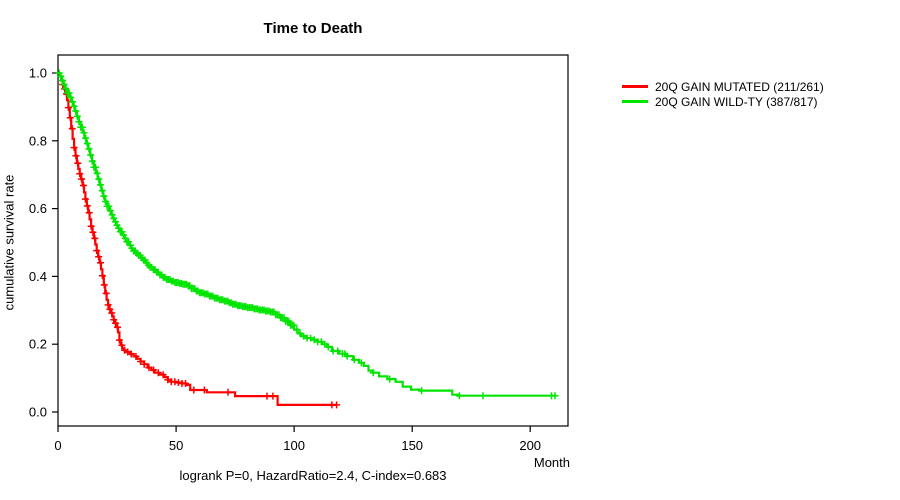  Describe the element at coordinates (38, 208) in the screenshot. I see `y-axis-tick-label: 0.6` at that location.